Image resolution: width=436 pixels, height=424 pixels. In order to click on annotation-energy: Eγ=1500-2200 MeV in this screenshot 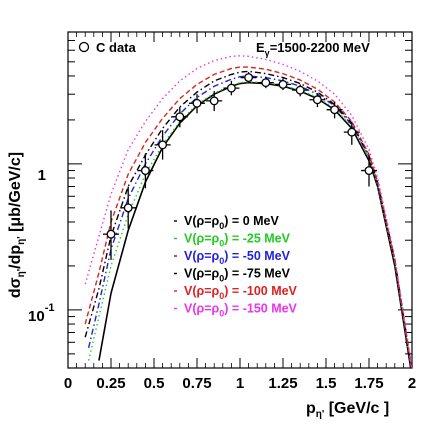, I will do `click(313, 49)`.